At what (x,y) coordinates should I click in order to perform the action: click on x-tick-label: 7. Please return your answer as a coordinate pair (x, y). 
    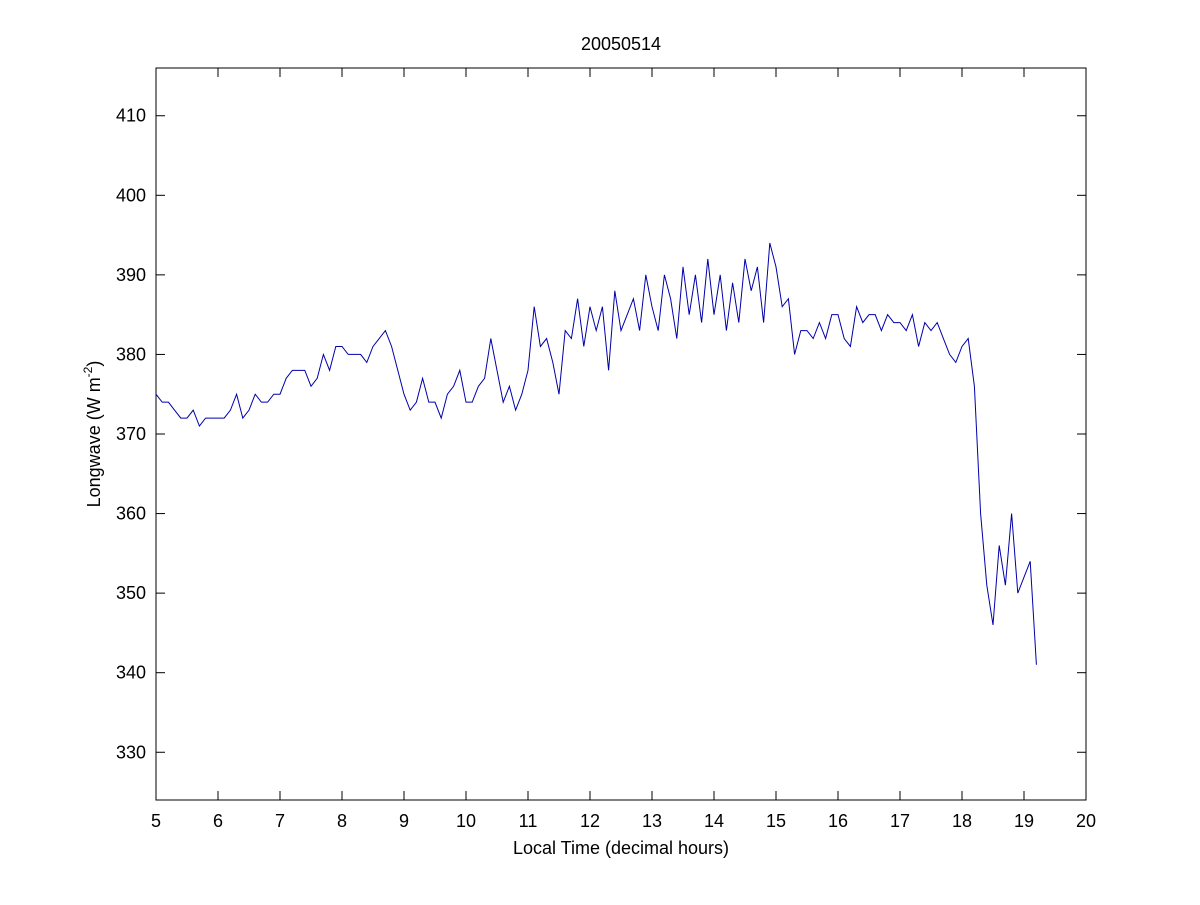
    Looking at the image, I should click on (280, 821).